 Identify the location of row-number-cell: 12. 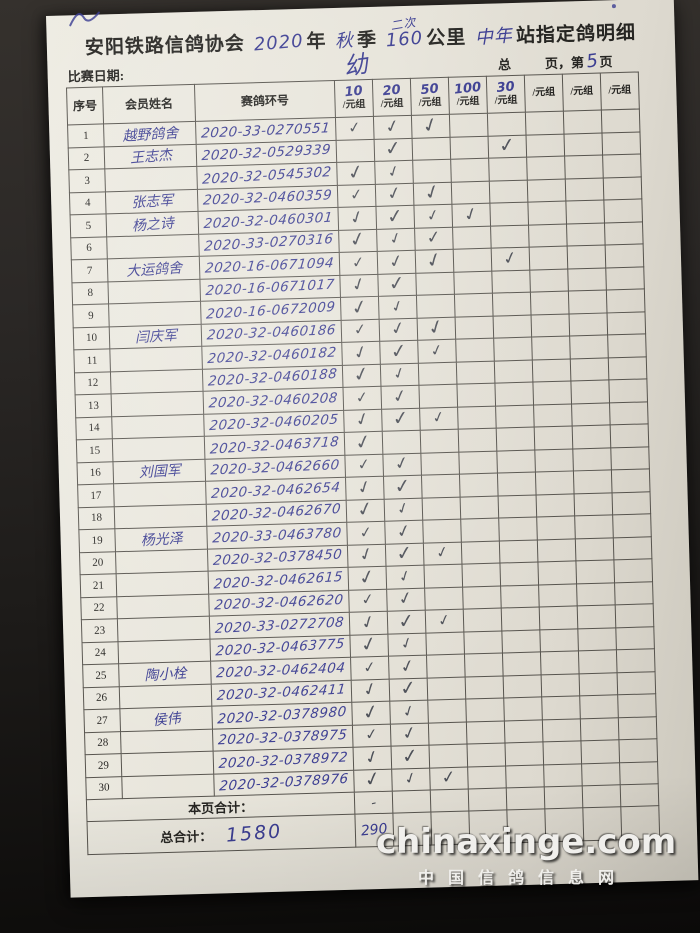
(93, 383).